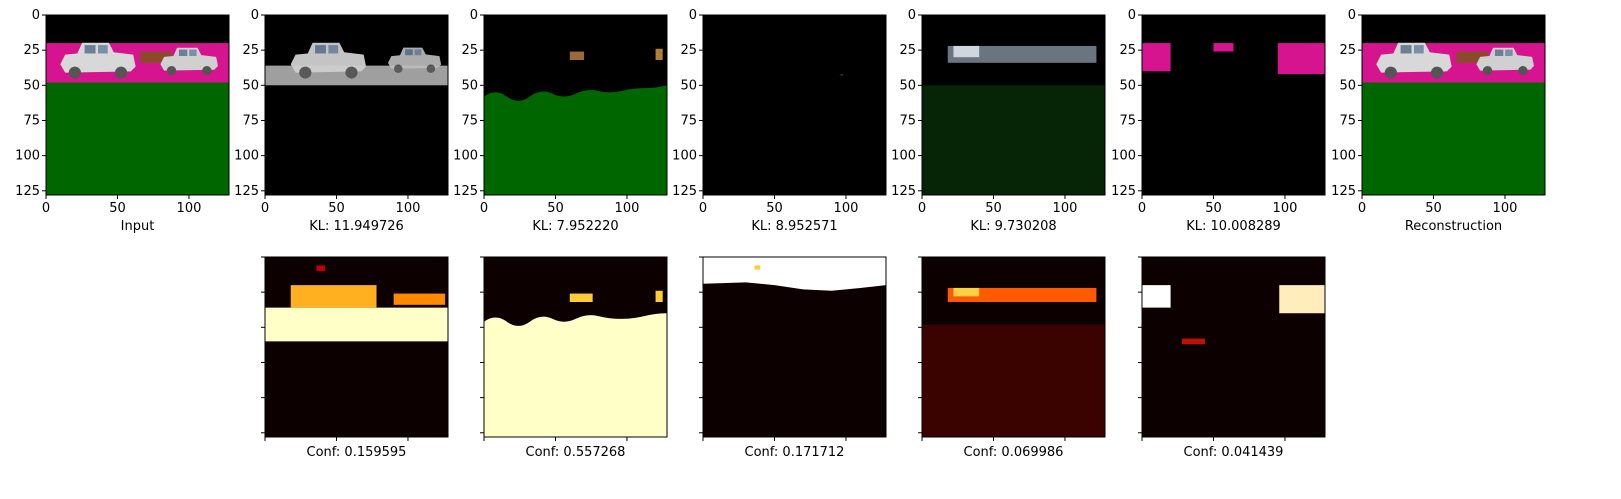  What do you see at coordinates (1347, 85) in the screenshot?
I see `row1-panel-7-ytick-label: 50` at bounding box center [1347, 85].